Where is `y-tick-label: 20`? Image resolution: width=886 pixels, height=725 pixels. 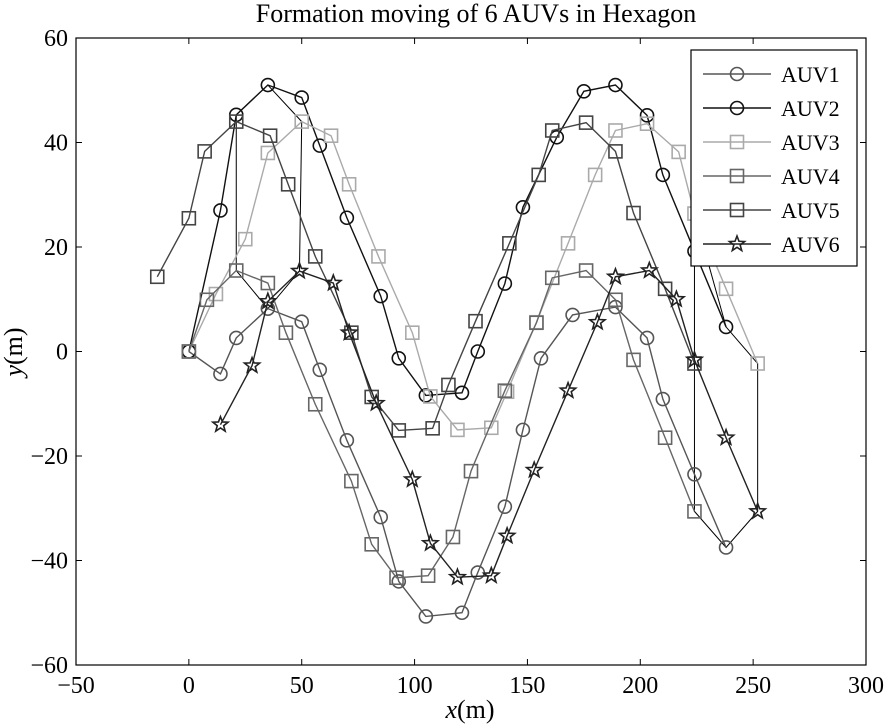 y-tick-label: 20 is located at coordinates (56, 248).